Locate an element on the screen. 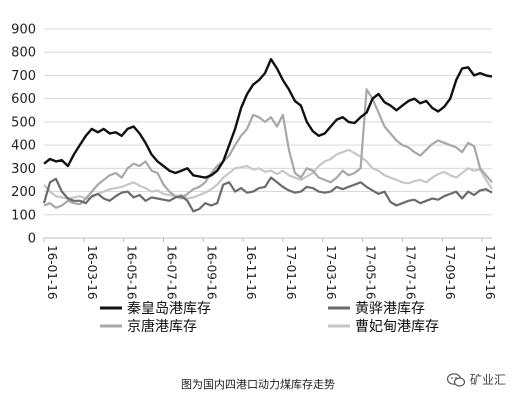 This screenshot has width=516, height=403. watermark-text: 矿业汇 is located at coordinates (487, 380).